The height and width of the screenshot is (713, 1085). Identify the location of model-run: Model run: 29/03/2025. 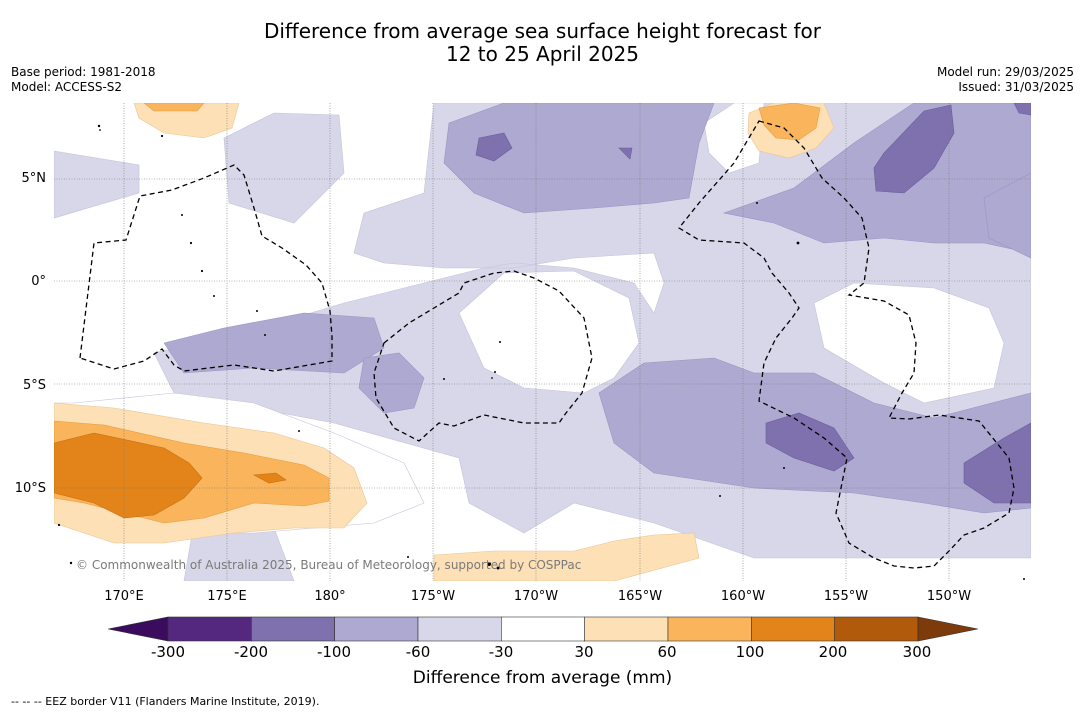
(1005, 72).